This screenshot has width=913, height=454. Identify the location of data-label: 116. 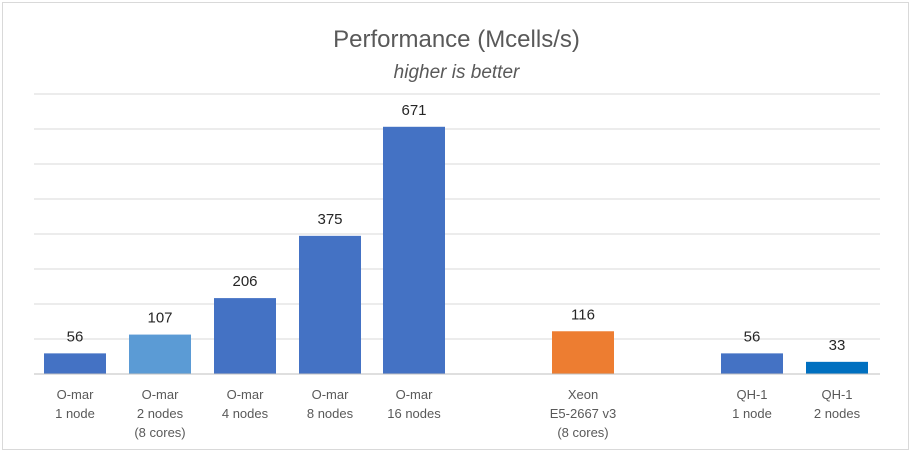
(583, 314).